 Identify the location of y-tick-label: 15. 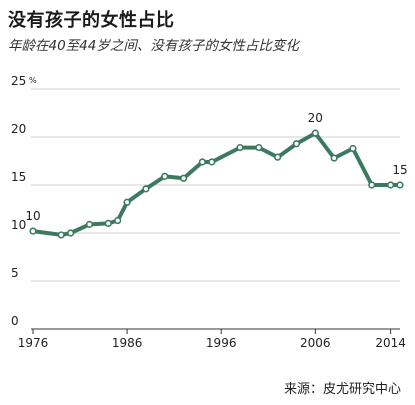
(18, 177).